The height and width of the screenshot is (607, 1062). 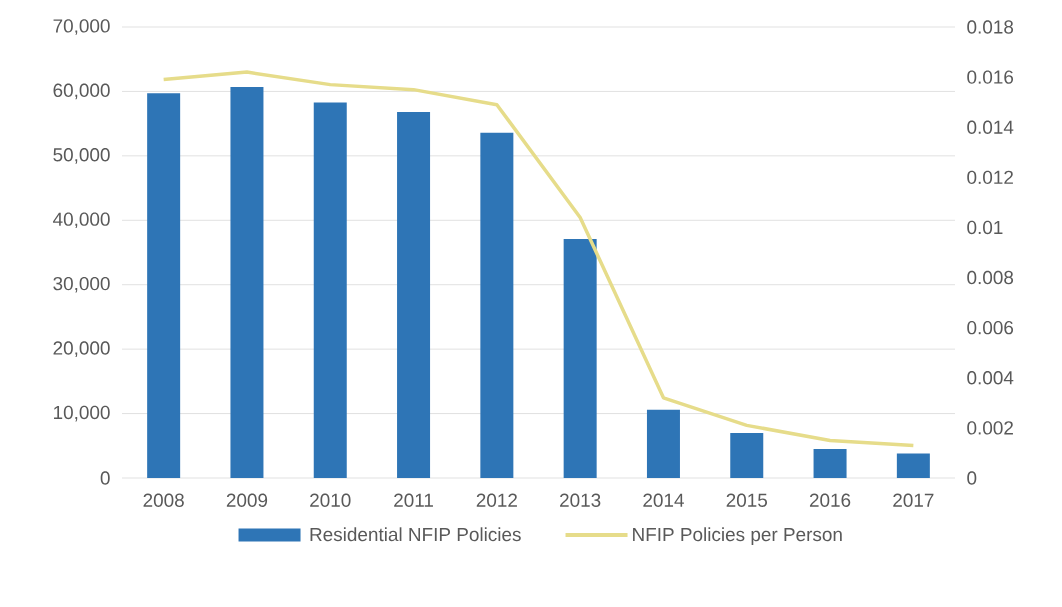 I want to click on y-tick-label: 70,000, so click(x=81, y=27).